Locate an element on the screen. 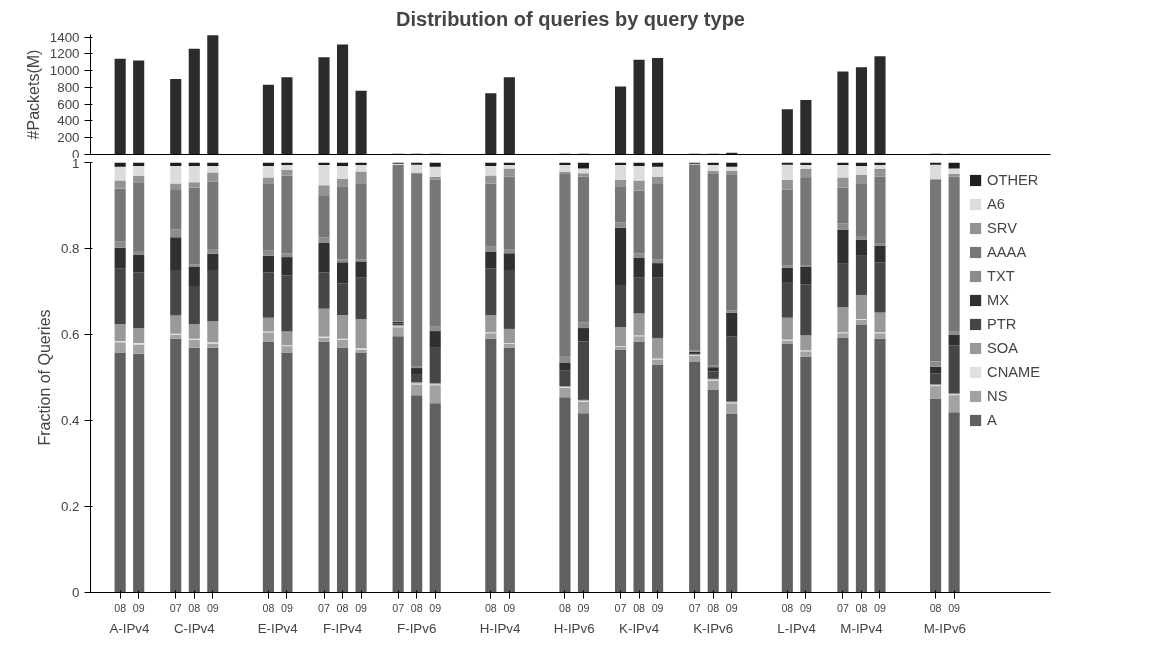 The height and width of the screenshot is (671, 1176). text: F-IPv6 is located at coordinates (417, 628).